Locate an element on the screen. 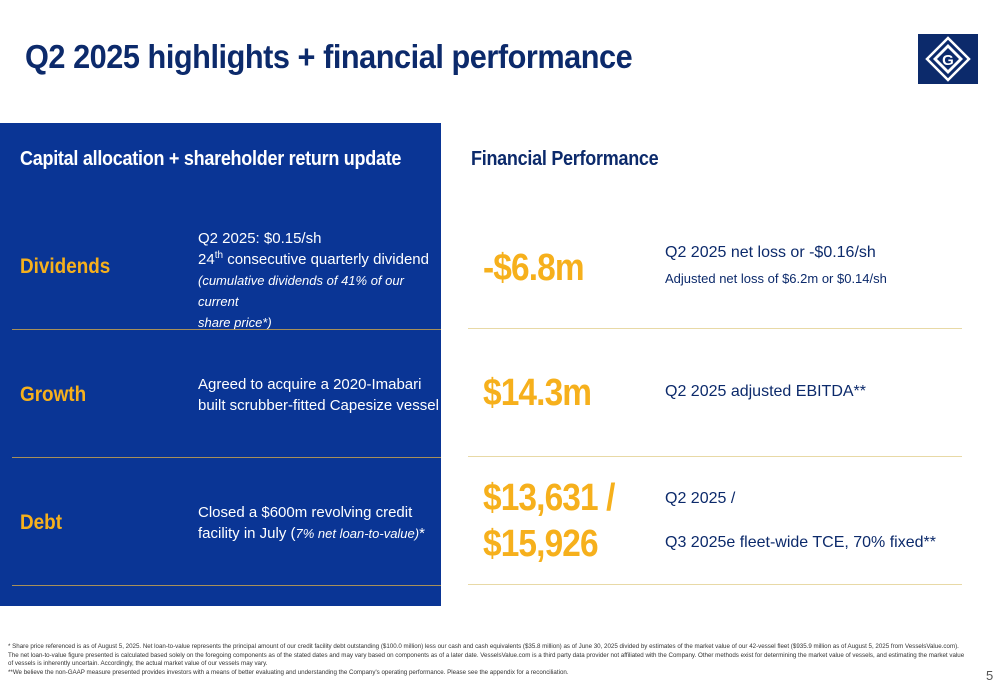 This screenshot has width=1000, height=685. logo-letter: G is located at coordinates (948, 60).